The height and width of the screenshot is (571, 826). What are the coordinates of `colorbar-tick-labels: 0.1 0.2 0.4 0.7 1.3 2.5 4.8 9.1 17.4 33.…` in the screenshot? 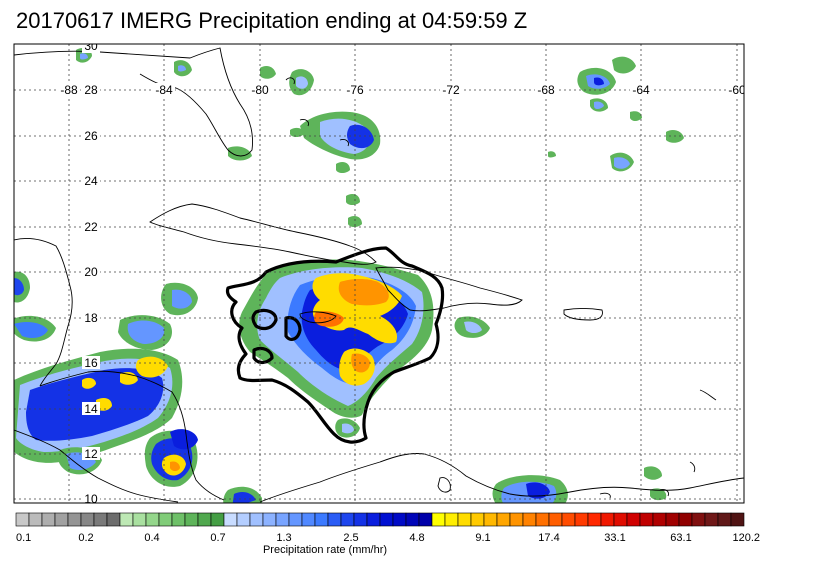 It's located at (388, 538).